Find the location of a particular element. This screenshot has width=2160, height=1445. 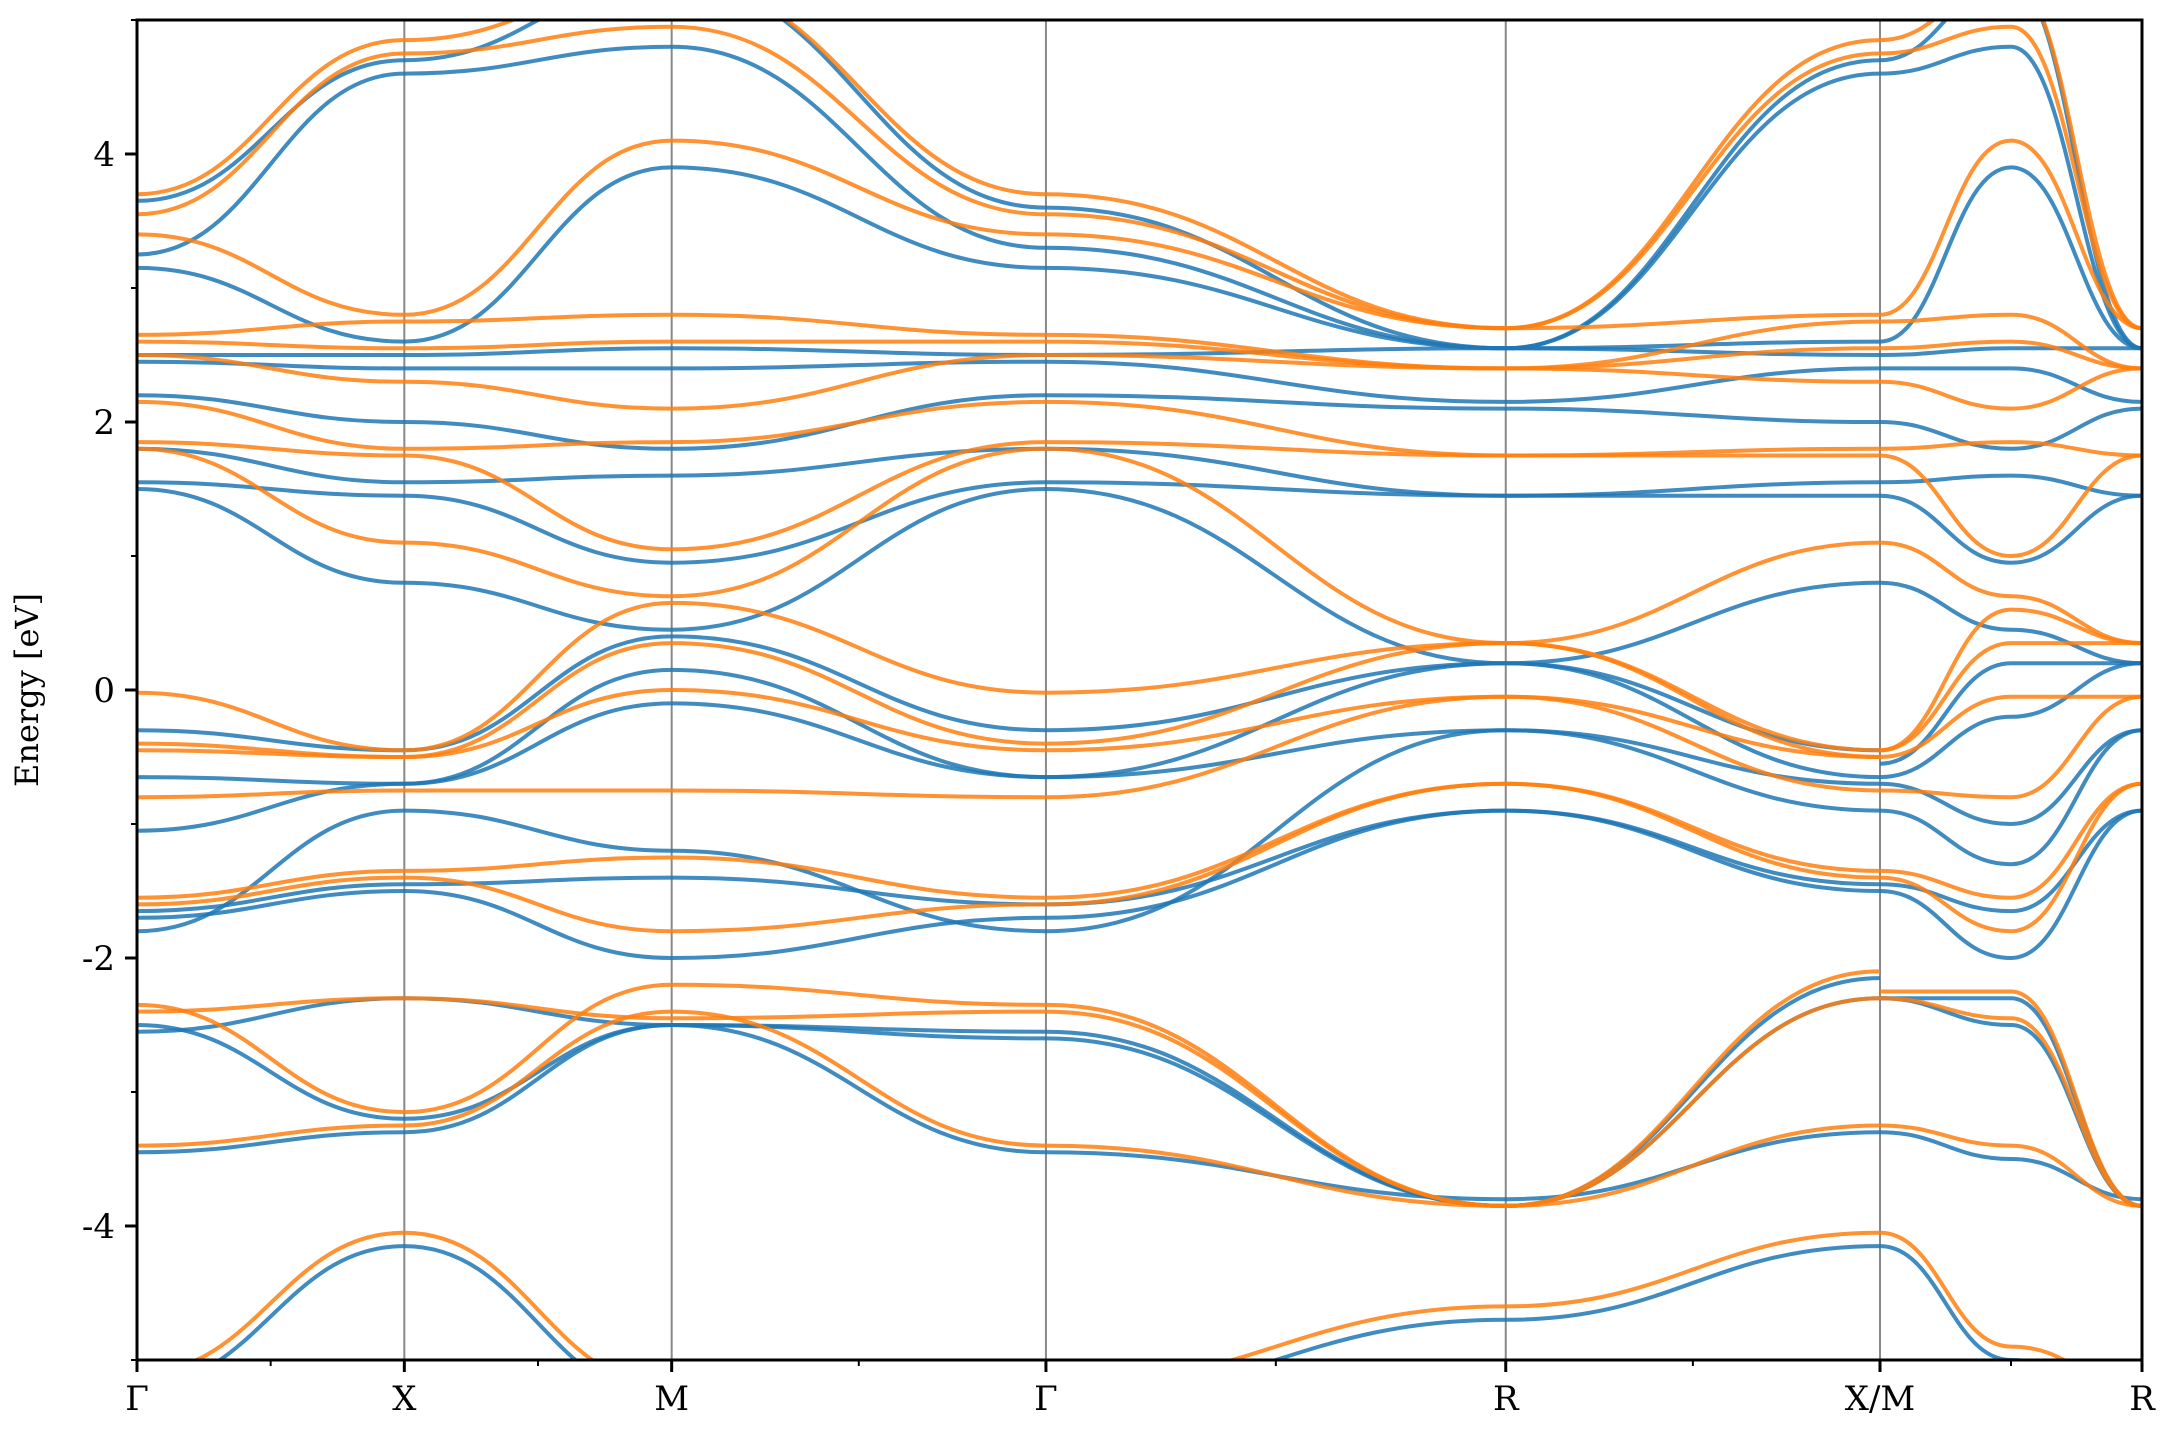

y-tick-label: 0 is located at coordinates (104, 691).